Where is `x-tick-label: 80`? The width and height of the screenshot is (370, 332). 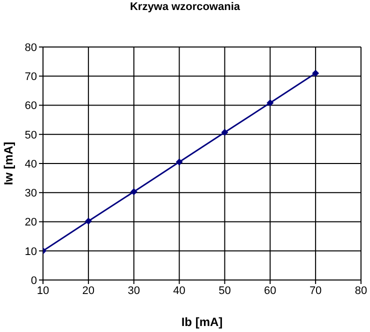 x-tick-label: 80 is located at coordinates (361, 290).